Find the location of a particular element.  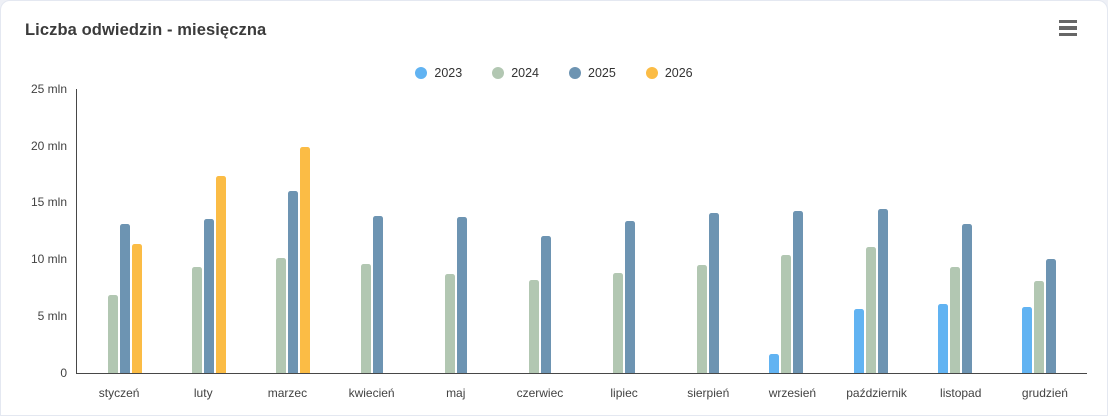

legend-label: 2023 is located at coordinates (448, 73).